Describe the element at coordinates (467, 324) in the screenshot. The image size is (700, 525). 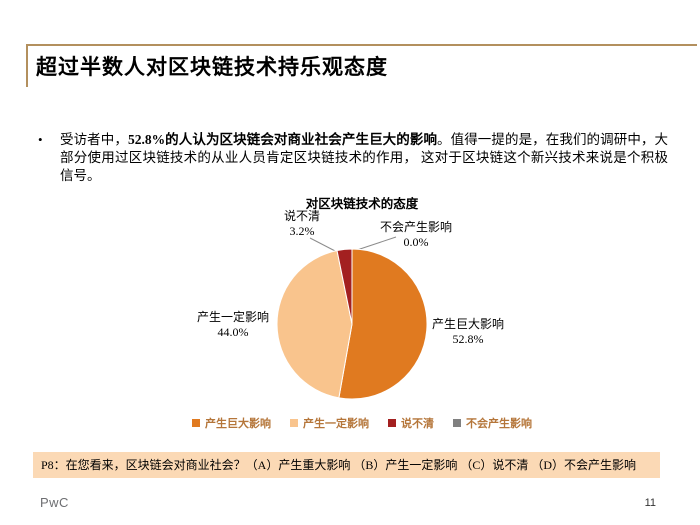
I see `pie-label-huge-impact-name: 产生巨大影响` at that location.